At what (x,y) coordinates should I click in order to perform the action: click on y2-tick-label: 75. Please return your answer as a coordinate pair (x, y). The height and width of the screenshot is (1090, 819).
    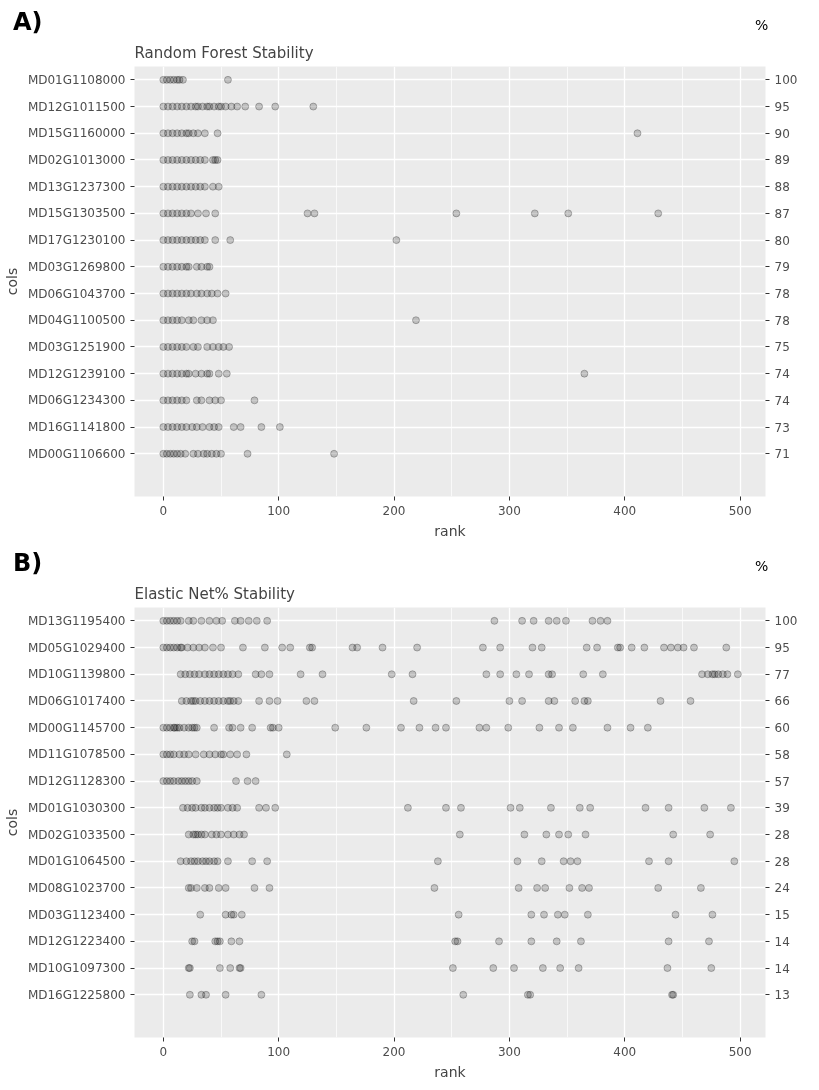
    Looking at the image, I should click on (782, 347).